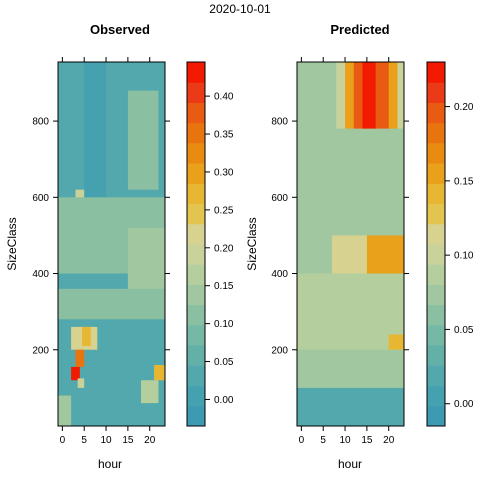  I want to click on predicted-x-tick-label: 15, so click(367, 440).